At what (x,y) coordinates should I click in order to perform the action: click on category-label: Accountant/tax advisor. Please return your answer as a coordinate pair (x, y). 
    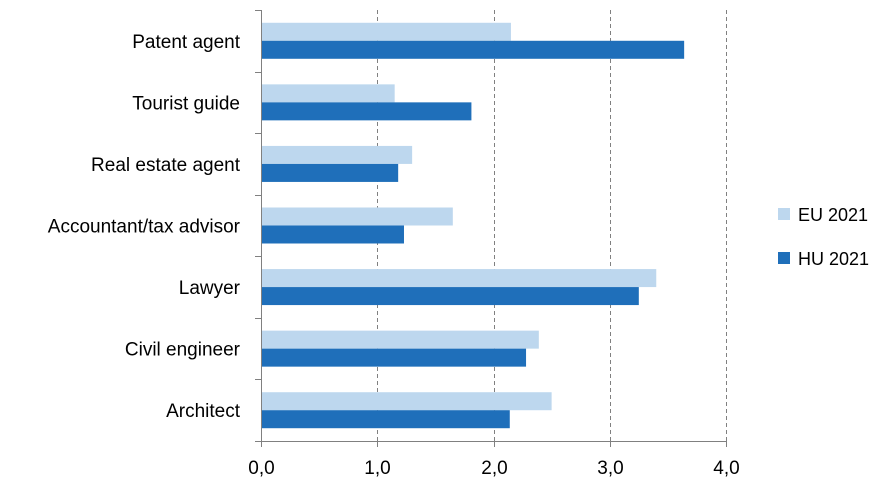
    Looking at the image, I should click on (144, 227).